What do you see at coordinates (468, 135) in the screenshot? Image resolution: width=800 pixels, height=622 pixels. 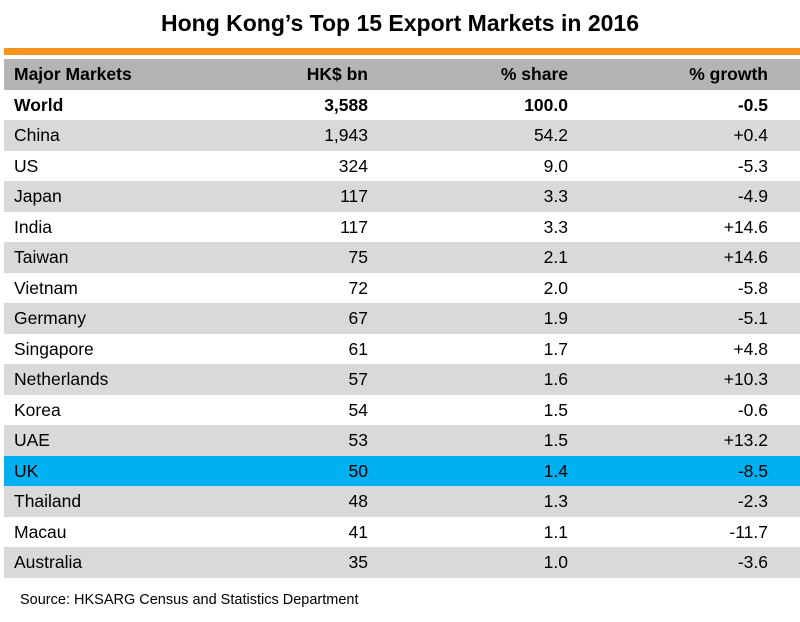 I see `cell-share: 54.2` at bounding box center [468, 135].